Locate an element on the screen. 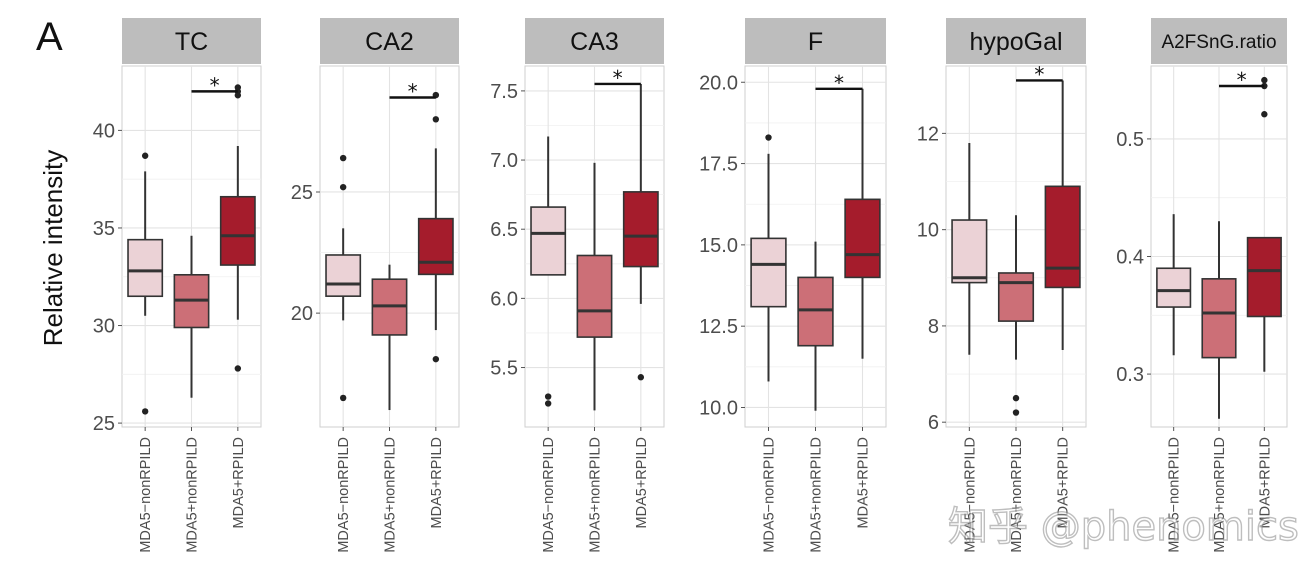 Image resolution: width=1304 pixels, height=588 pixels. facet-title: F is located at coordinates (815, 42).